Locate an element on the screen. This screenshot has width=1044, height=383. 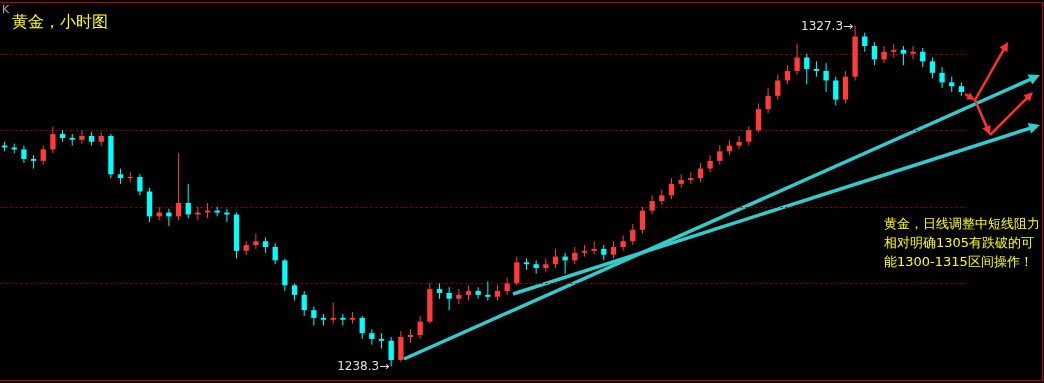
annotation: 黄金，日线调整中短线阻力相对明确1305有跌破的可能1300-1315区间操作！ is located at coordinates (962, 242).